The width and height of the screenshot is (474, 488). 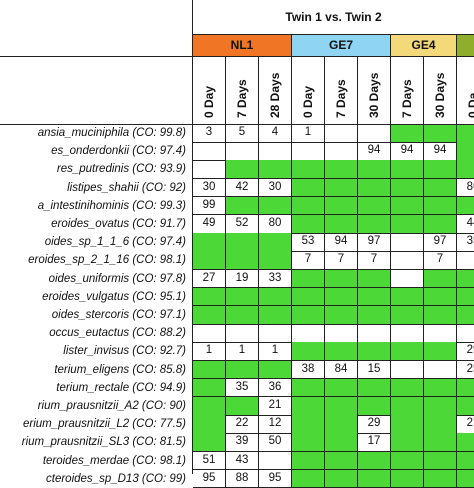 What do you see at coordinates (114, 460) in the screenshot?
I see `row-label: teroides_merdae (CO: 98.1)` at bounding box center [114, 460].